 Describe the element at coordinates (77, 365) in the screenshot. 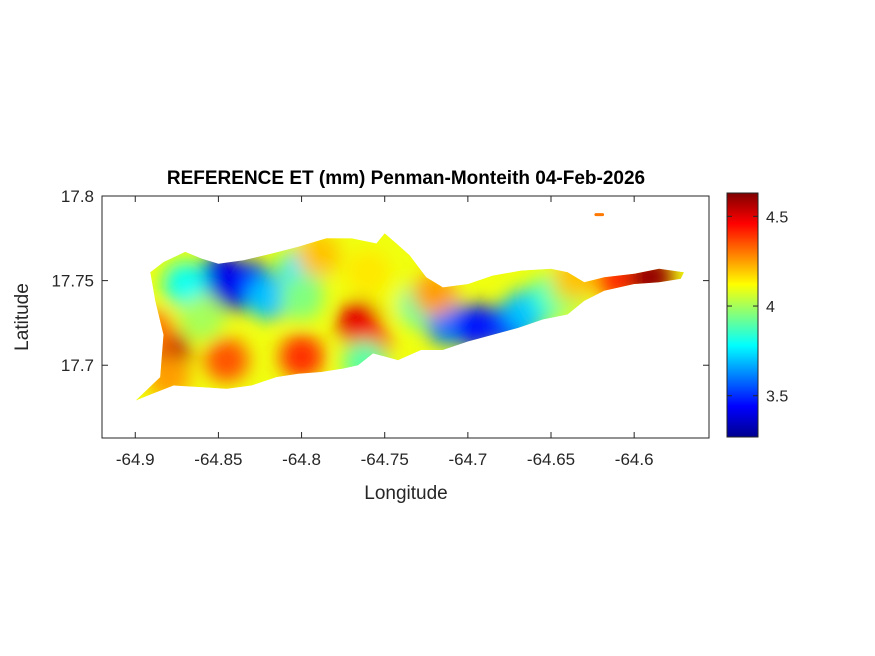

I see `y-tick-label: 17.7` at that location.